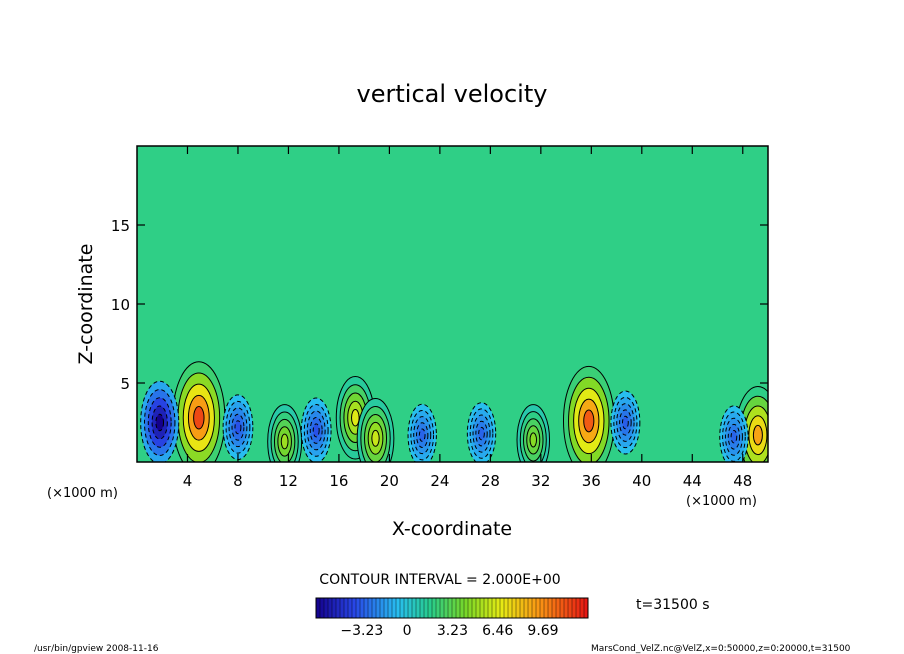  What do you see at coordinates (449, 631) in the screenshot?
I see `colorbar-ticks: −3.23 0 3.23 6.46 9.69` at bounding box center [449, 631].